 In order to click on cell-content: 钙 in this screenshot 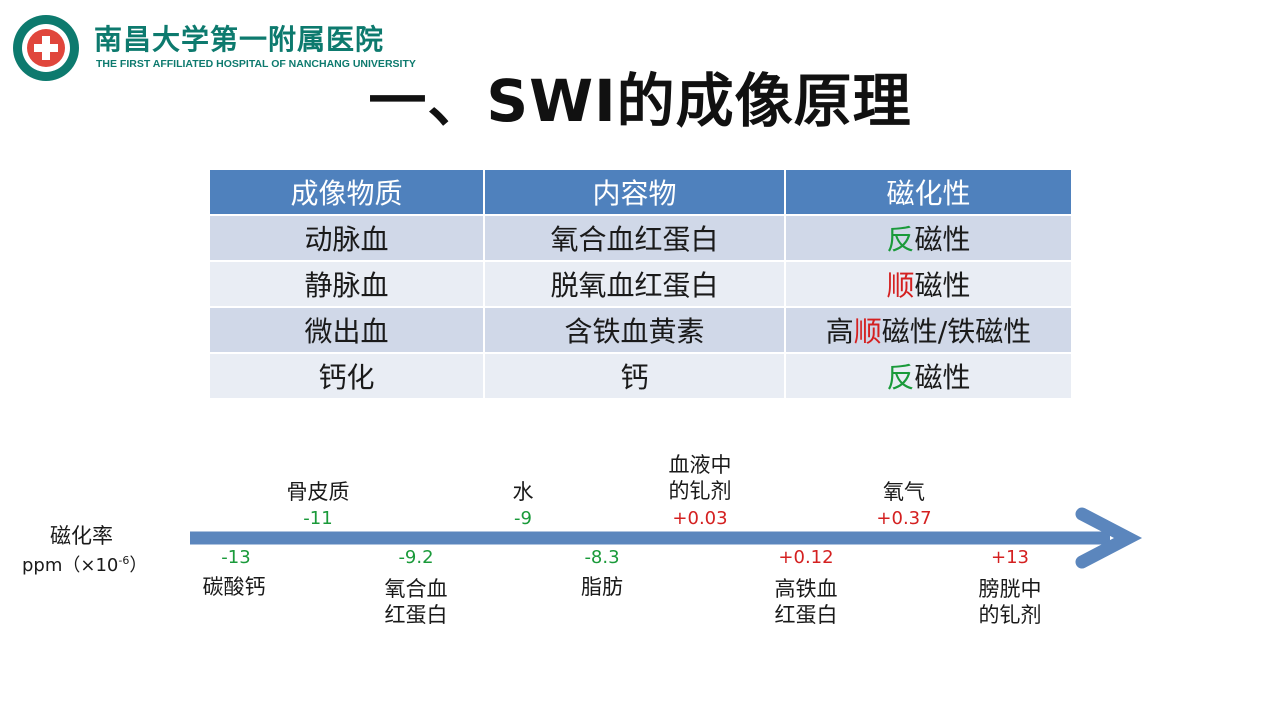, I will do `click(634, 376)`.